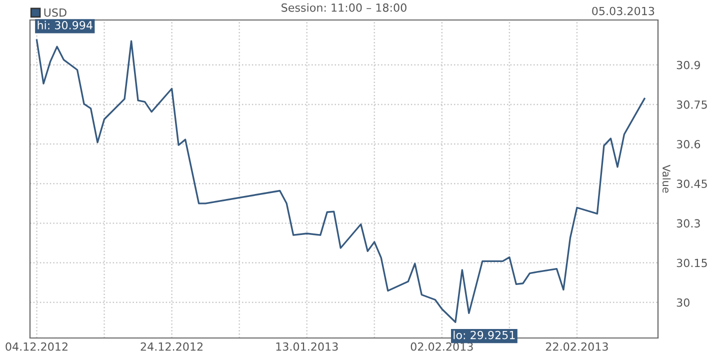 The height and width of the screenshot is (360, 718). What do you see at coordinates (623, 11) in the screenshot?
I see `text: 05.03.2013` at bounding box center [623, 11].